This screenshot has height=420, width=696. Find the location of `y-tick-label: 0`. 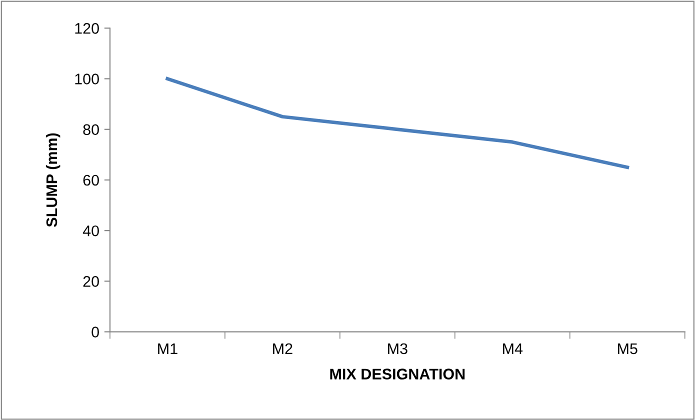

y-tick-label: 0 is located at coordinates (95, 332).